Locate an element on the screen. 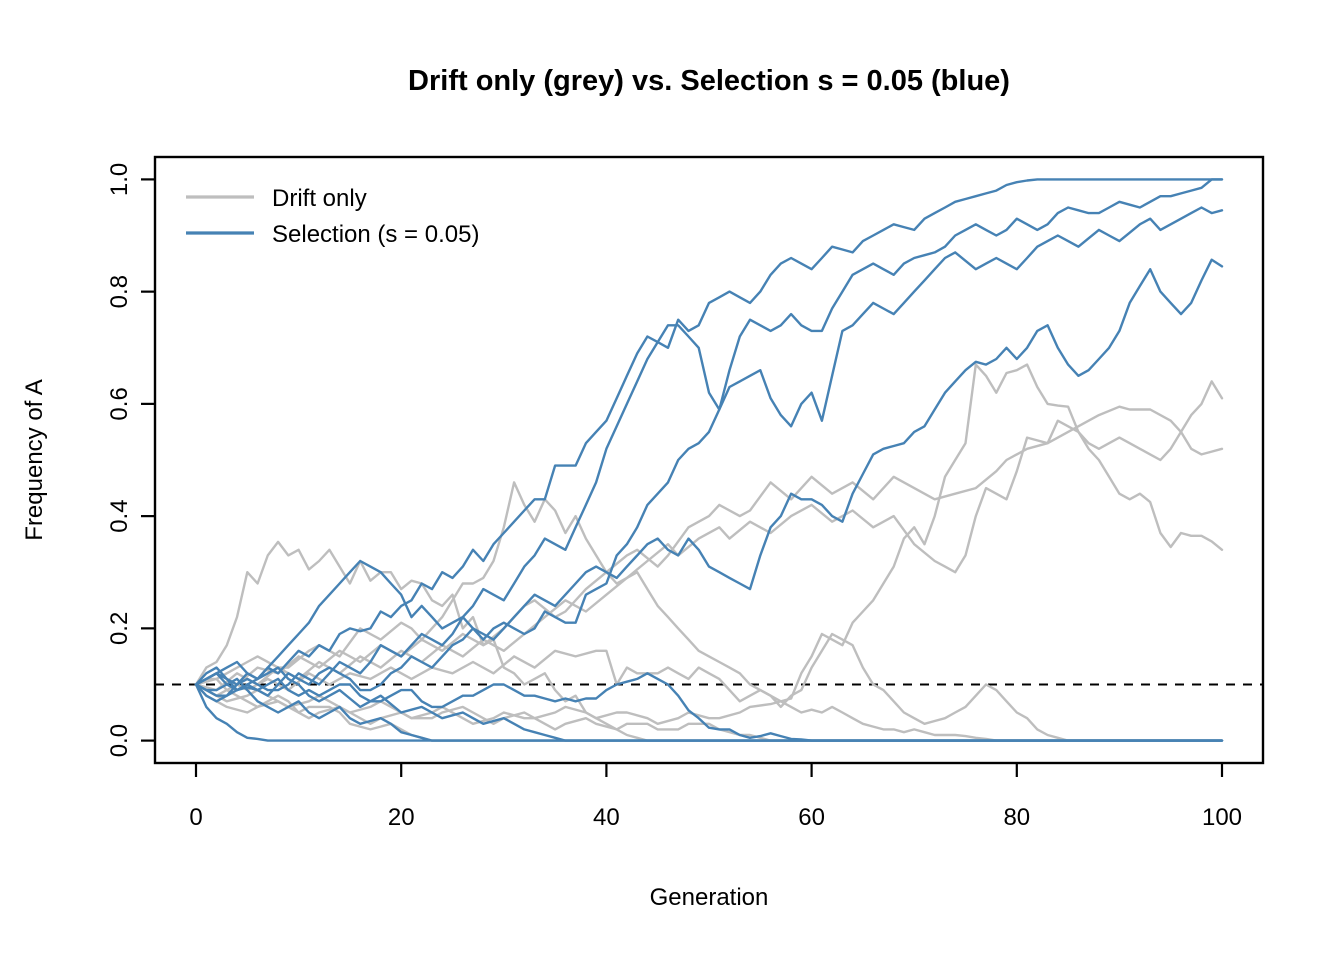  x-axis-title: Generation is located at coordinates (709, 897).